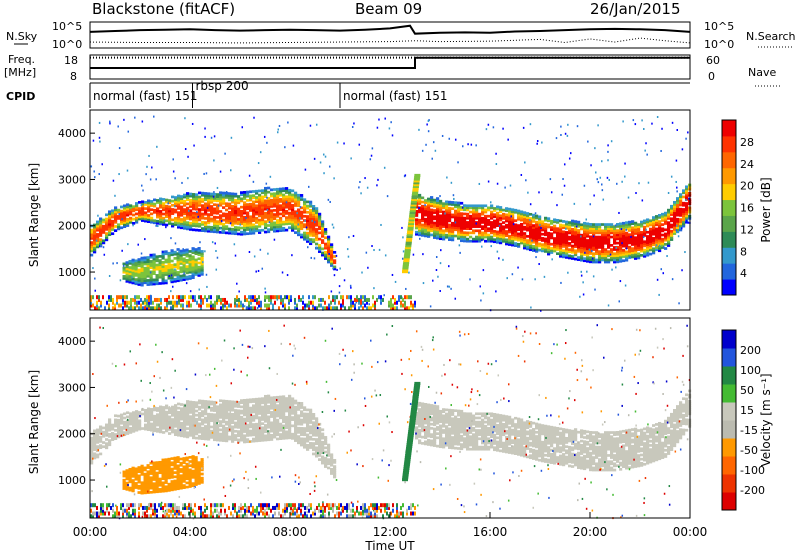 This screenshot has height=554, width=800. I want to click on colorbar-tick-label: 200, so click(750, 350).